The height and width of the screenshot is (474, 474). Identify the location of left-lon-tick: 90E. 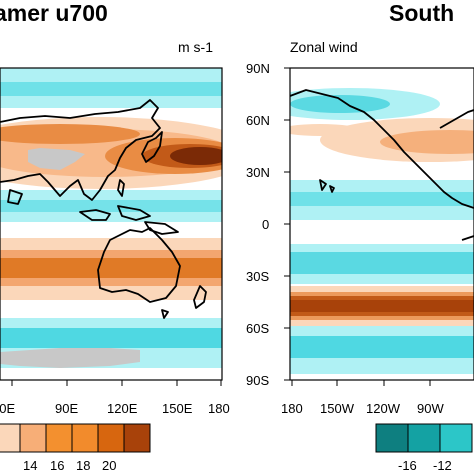
(67, 408).